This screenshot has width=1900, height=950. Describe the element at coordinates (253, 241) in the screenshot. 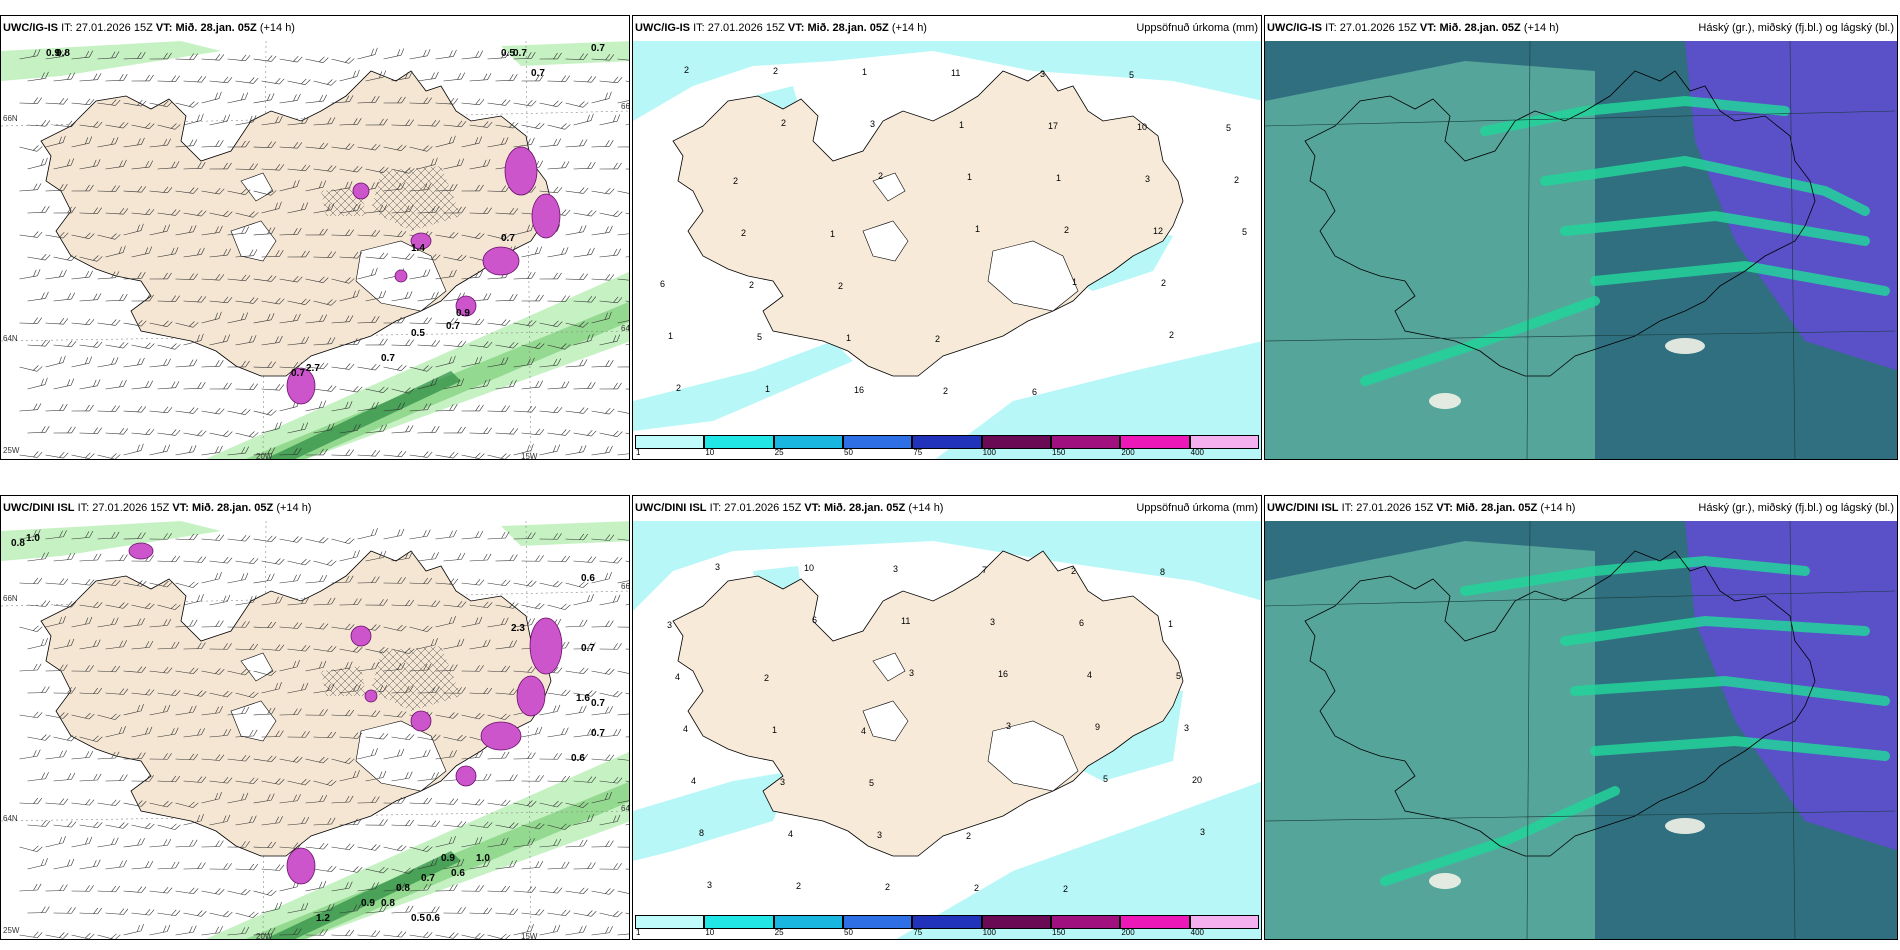

I see `glacier` at that location.